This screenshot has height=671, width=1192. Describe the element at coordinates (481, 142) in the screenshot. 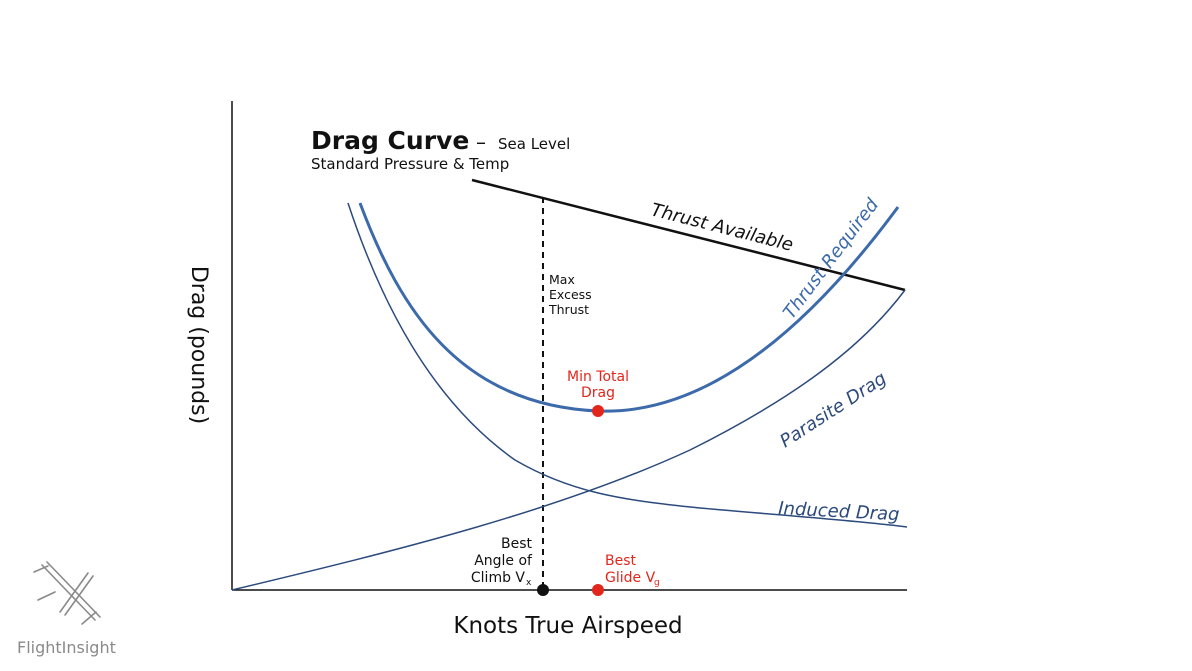

I see `title-dash: –` at that location.